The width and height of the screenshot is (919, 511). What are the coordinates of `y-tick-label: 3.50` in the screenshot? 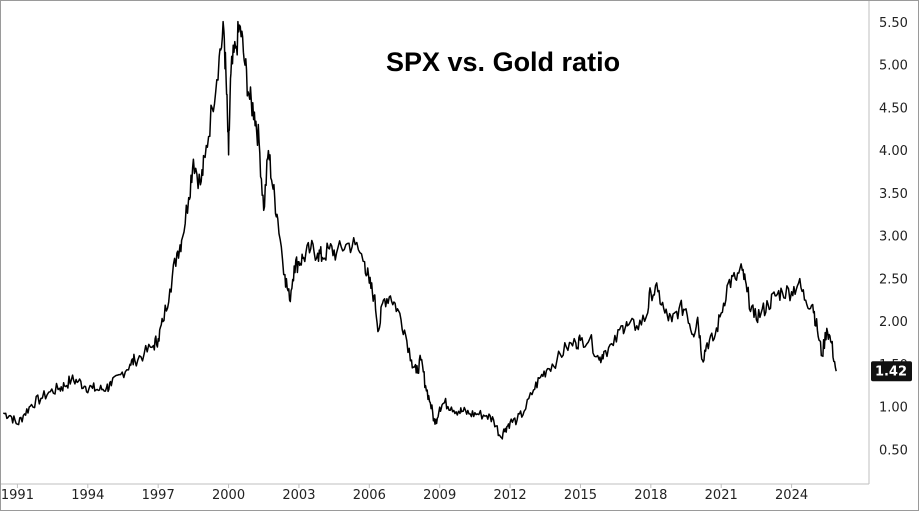 It's located at (893, 194).